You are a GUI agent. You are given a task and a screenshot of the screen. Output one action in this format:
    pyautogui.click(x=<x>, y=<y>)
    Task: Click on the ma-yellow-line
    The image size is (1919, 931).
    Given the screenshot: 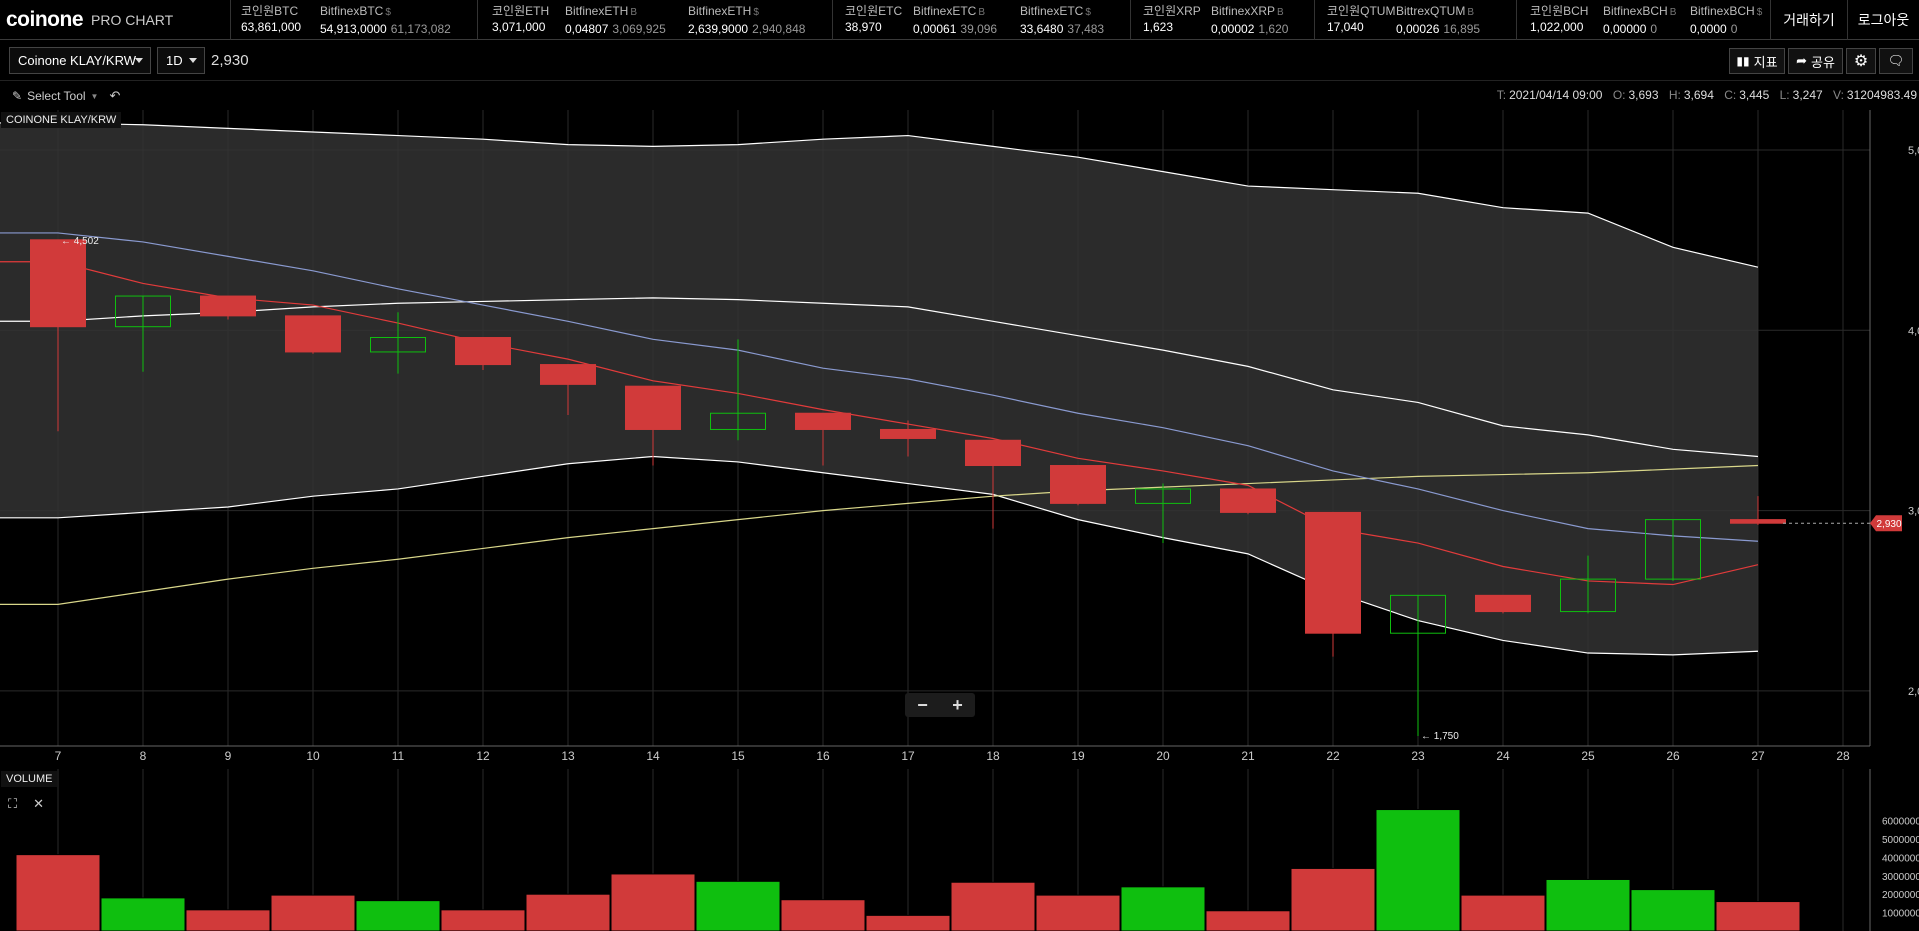 What is the action you would take?
    pyautogui.click(x=879, y=534)
    